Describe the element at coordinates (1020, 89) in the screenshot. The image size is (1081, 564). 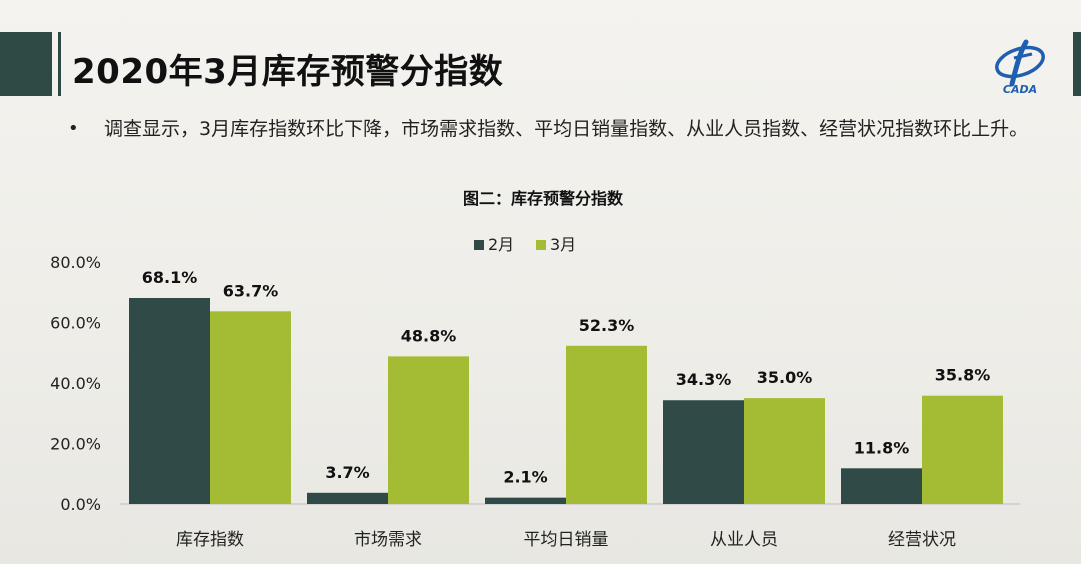
I see `logo-text: CADA` at that location.